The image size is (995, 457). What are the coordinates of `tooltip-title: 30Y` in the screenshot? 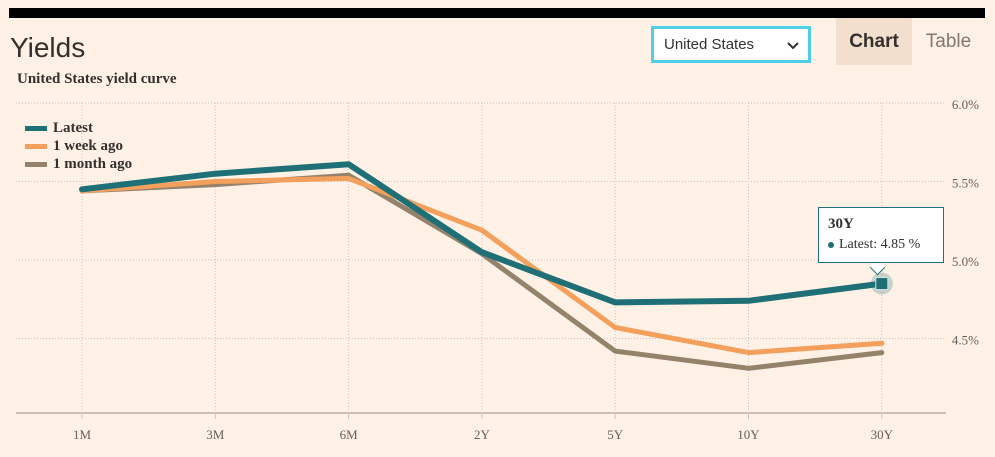 It's located at (841, 224).